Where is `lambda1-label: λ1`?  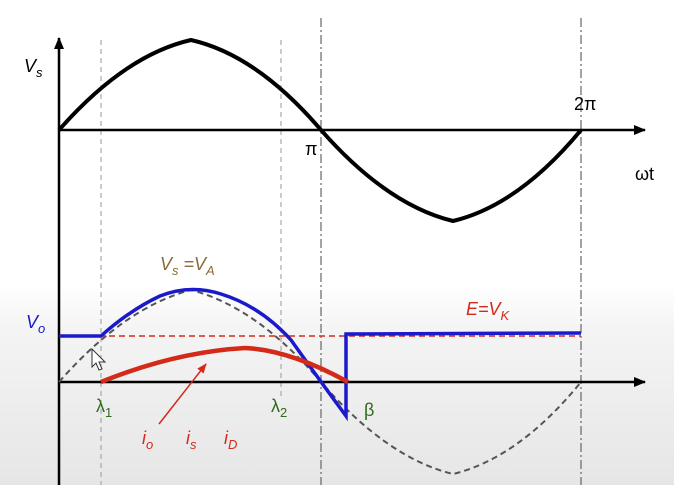
lambda1-label: λ1 is located at coordinates (104, 408).